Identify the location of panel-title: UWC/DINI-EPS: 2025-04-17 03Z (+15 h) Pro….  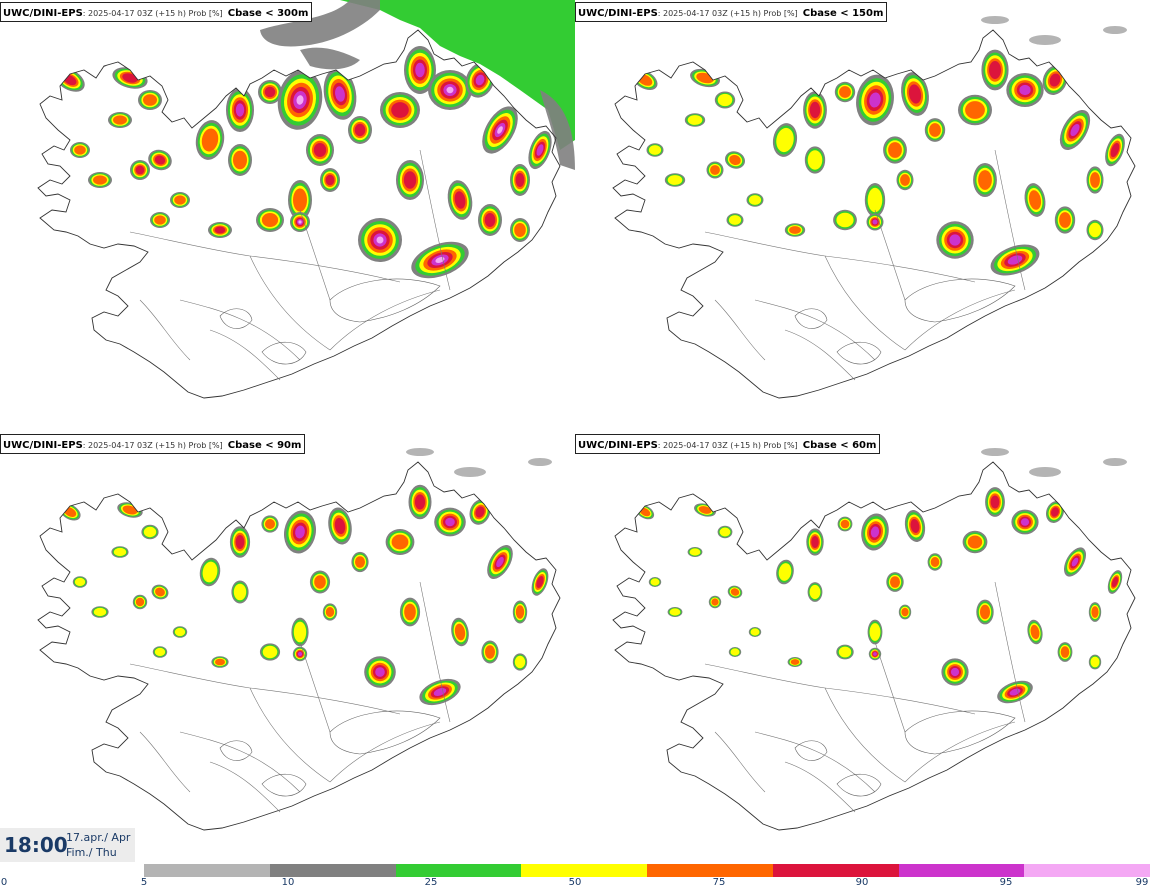
(156, 12).